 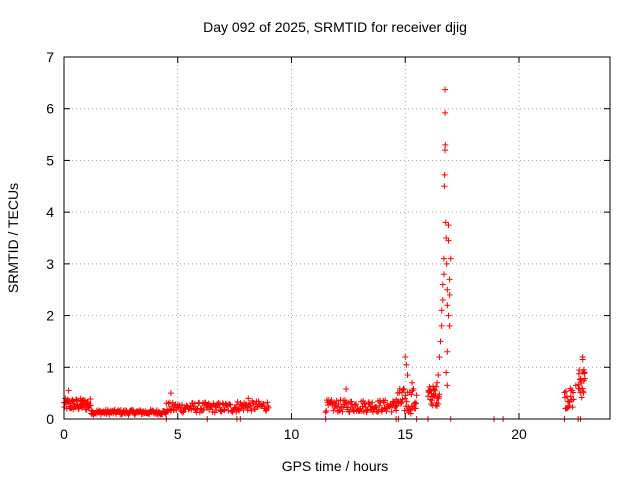 What do you see at coordinates (519, 434) in the screenshot?
I see `x-tick-label: 20` at bounding box center [519, 434].